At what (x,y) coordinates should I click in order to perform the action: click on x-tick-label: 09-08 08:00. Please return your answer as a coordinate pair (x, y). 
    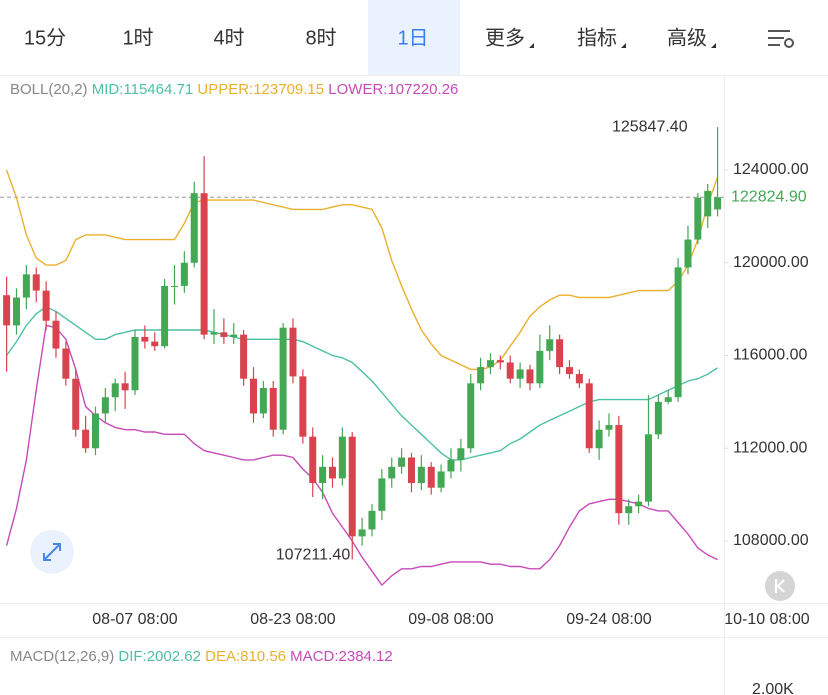
    Looking at the image, I should click on (451, 619).